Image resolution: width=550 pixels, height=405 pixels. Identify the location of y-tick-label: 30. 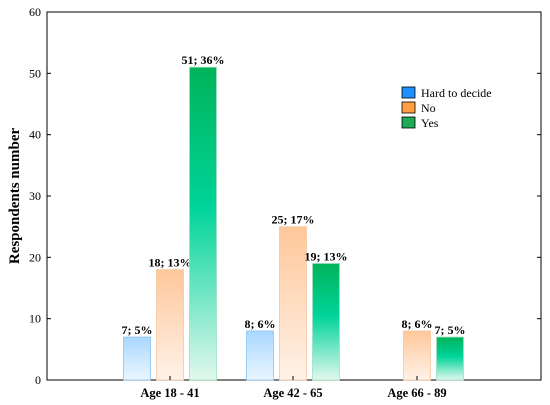
(35, 196).